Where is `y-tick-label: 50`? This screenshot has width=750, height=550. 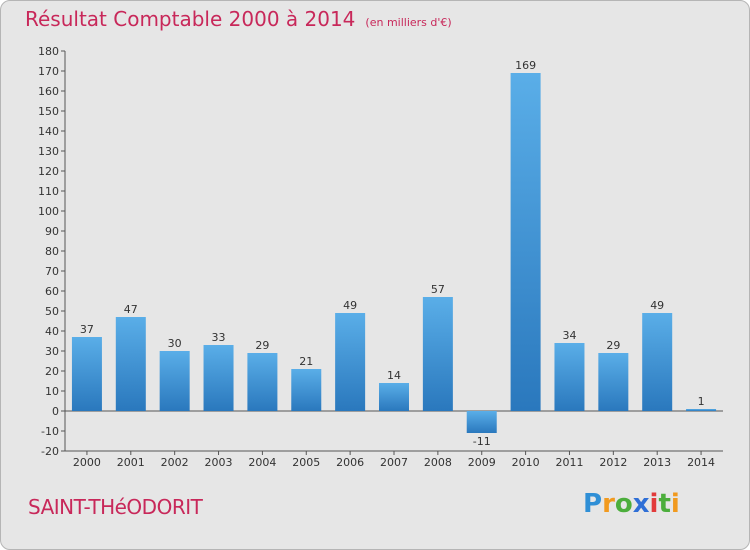 y-tick-label: 50 is located at coordinates (52, 311).